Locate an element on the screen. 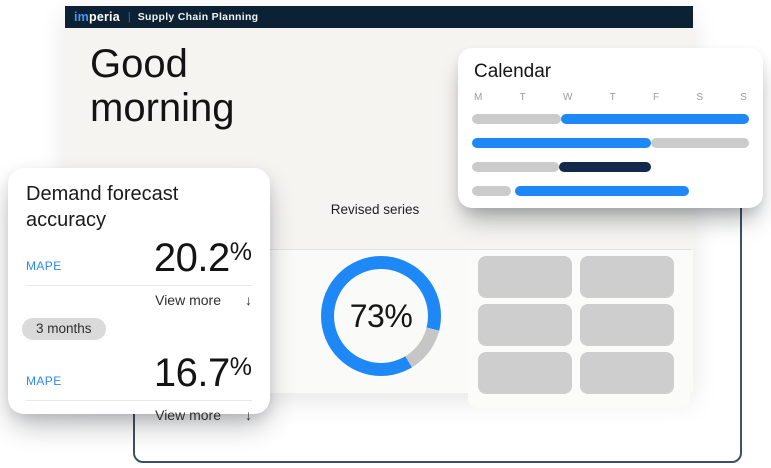 The height and width of the screenshot is (468, 771). greeting-heading: Good morning is located at coordinates (162, 86).